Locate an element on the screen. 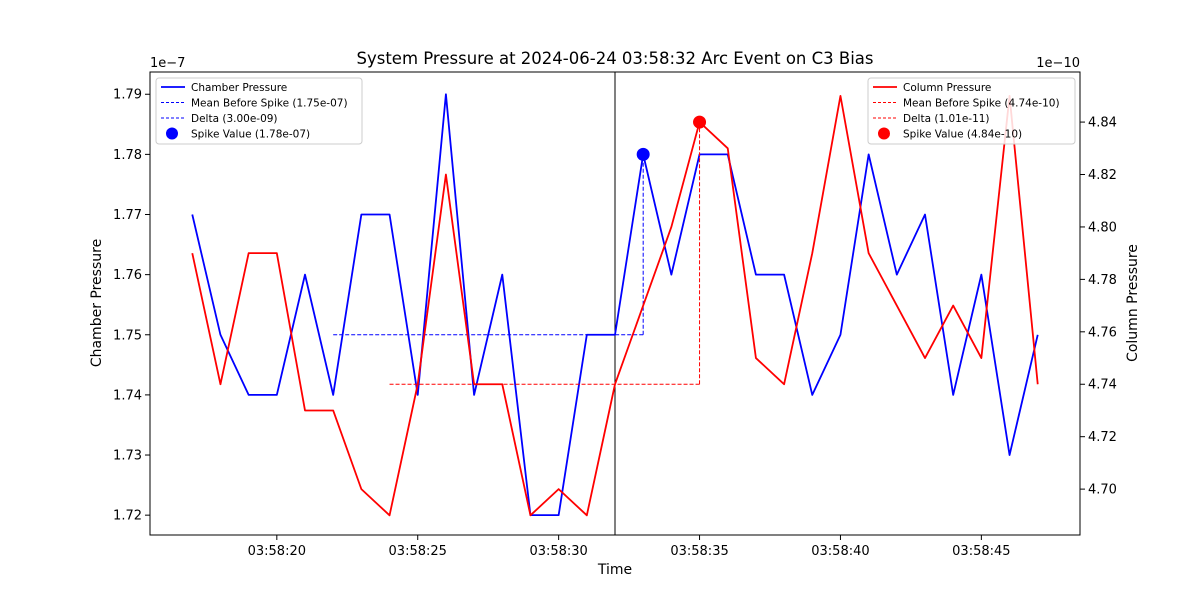 This screenshot has width=1200, height=600. legend-label: Delta (3.00e-09) is located at coordinates (234, 119).